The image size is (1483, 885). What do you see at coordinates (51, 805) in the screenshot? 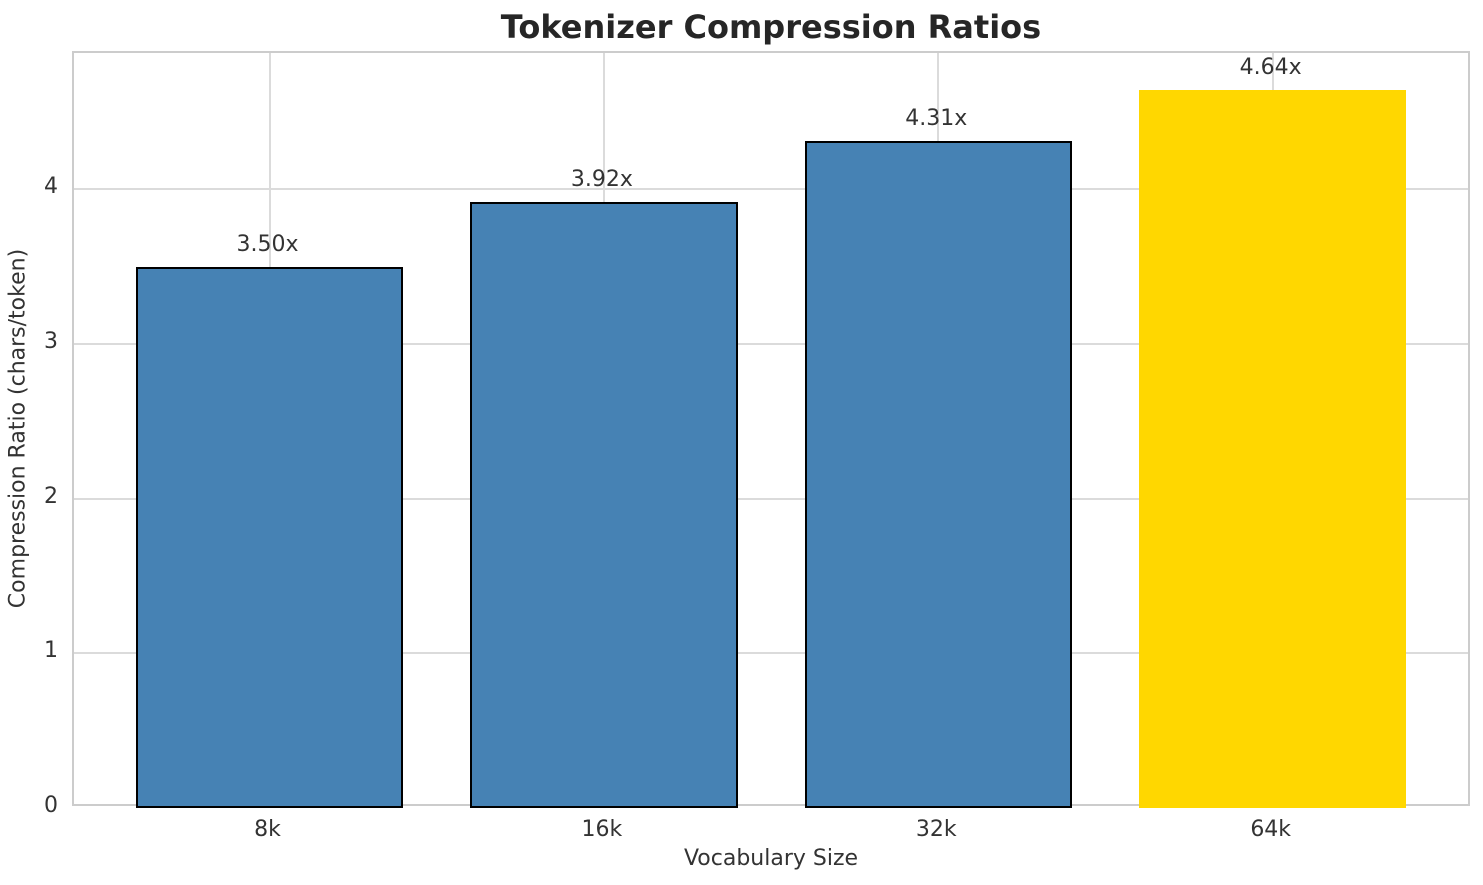
I see `y-tick-label-0: 0` at bounding box center [51, 805].